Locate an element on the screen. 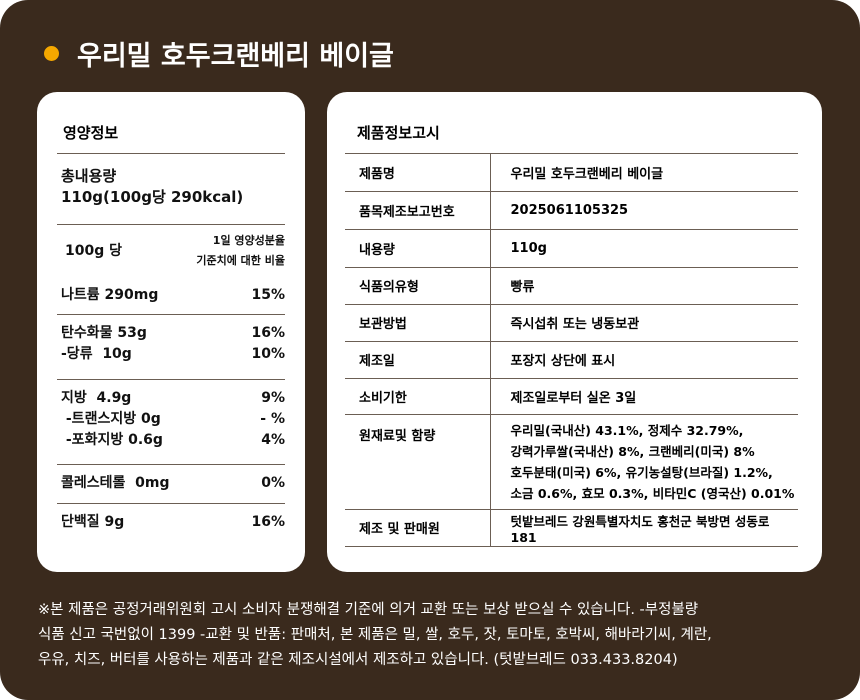 The height and width of the screenshot is (700, 860). nutrient-name: 단백질 9g is located at coordinates (93, 522).